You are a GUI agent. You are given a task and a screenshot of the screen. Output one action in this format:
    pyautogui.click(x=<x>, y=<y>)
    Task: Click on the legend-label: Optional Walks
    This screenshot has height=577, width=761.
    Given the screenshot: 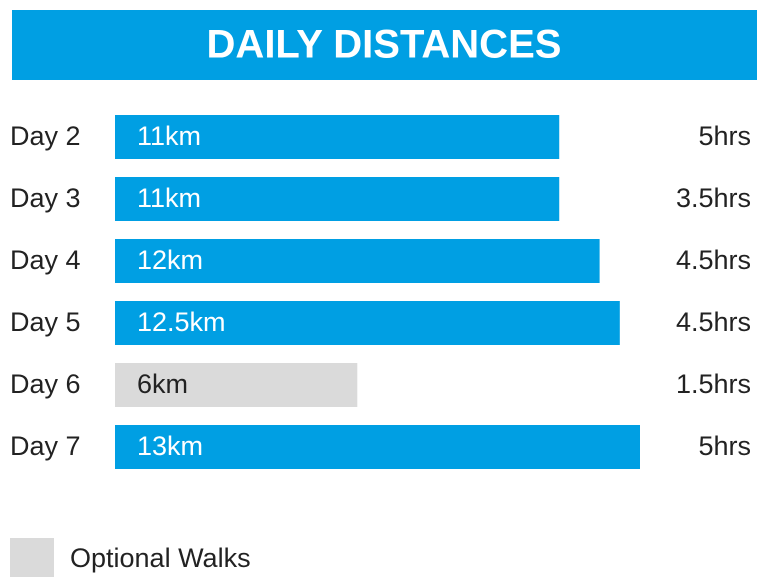 What is the action you would take?
    pyautogui.click(x=160, y=558)
    